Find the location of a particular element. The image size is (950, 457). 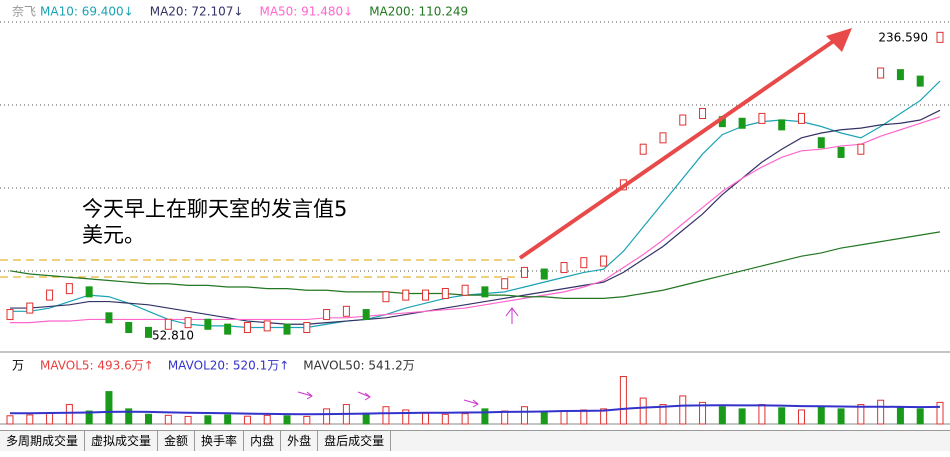

tab-bar: 多周期成交量 虚拟成交量 金额 换手率 内盘 外盘 盘后成交量 is located at coordinates (475, 440).